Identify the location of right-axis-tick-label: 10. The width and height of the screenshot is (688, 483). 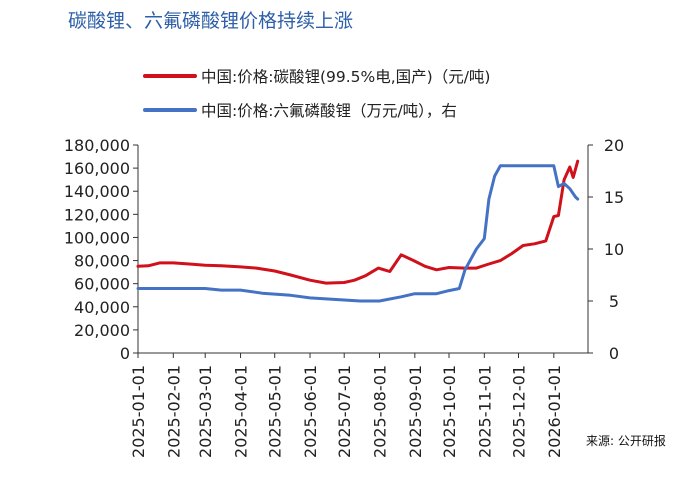
(614, 249).